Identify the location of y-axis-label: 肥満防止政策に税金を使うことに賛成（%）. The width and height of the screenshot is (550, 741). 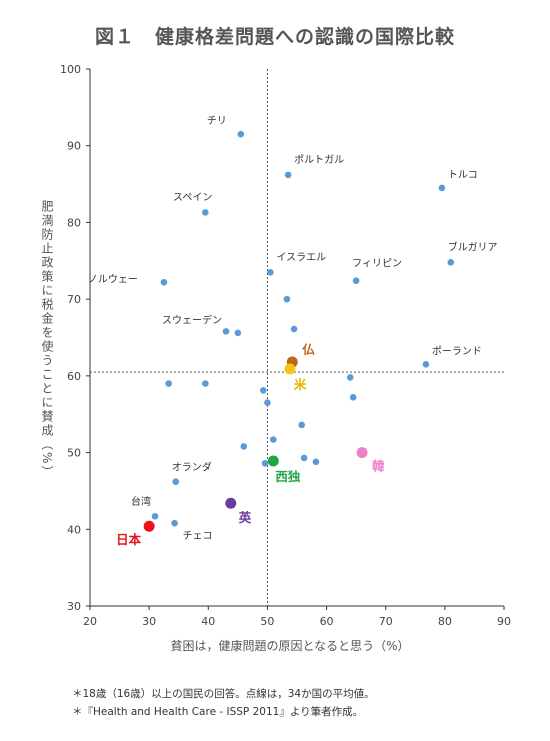
(47, 340).